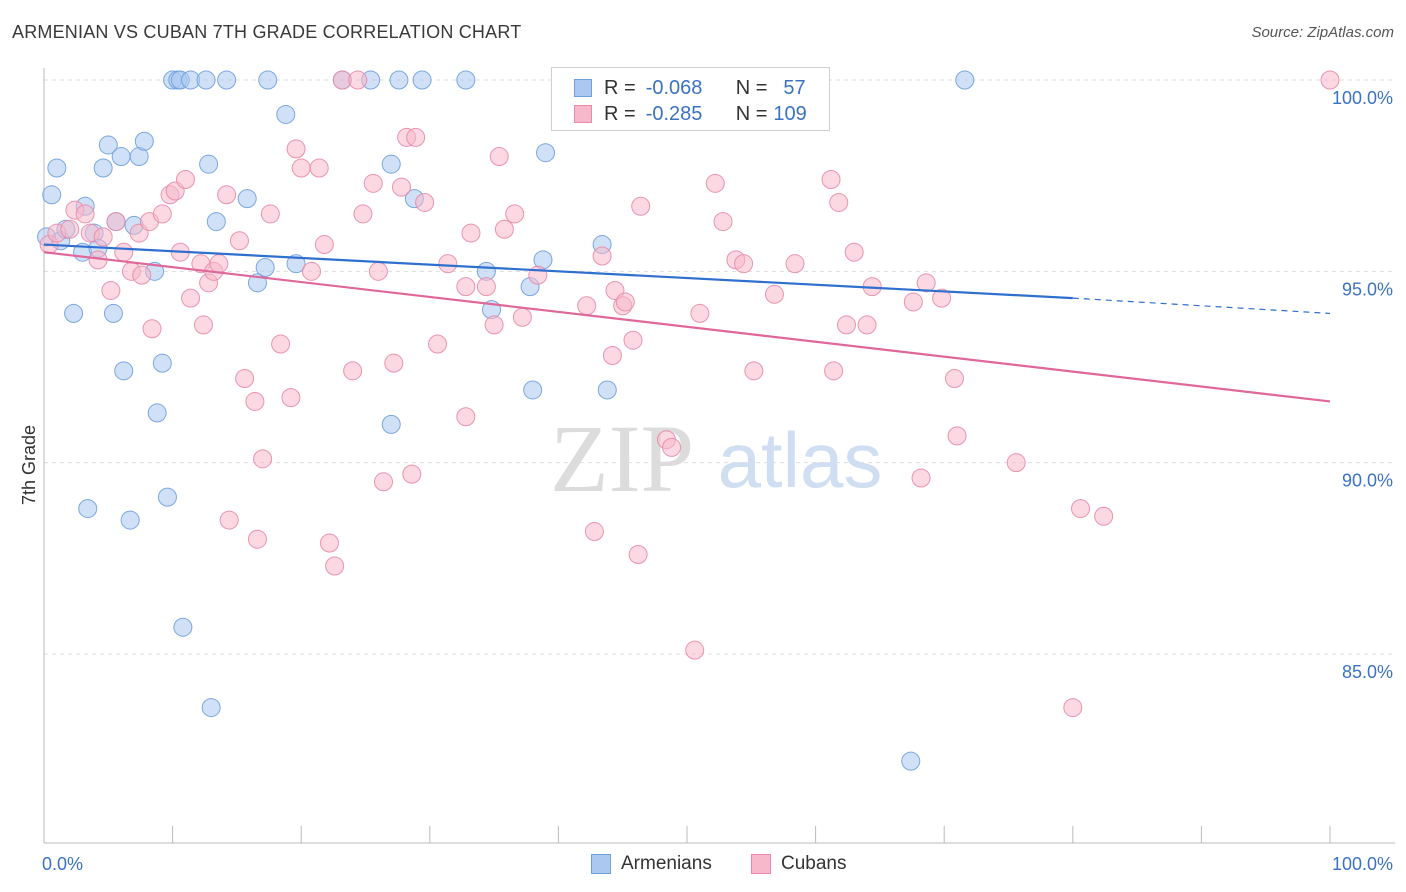 Image resolution: width=1406 pixels, height=892 pixels. I want to click on cubans-n-value: 109, so click(790, 113).